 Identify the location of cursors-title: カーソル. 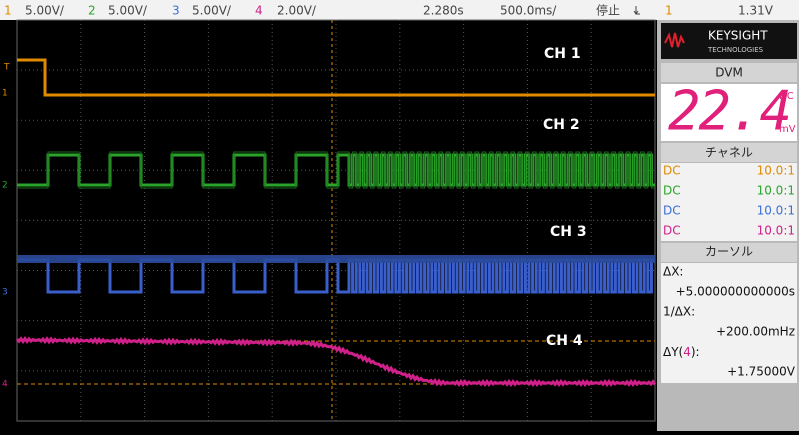
(729, 252).